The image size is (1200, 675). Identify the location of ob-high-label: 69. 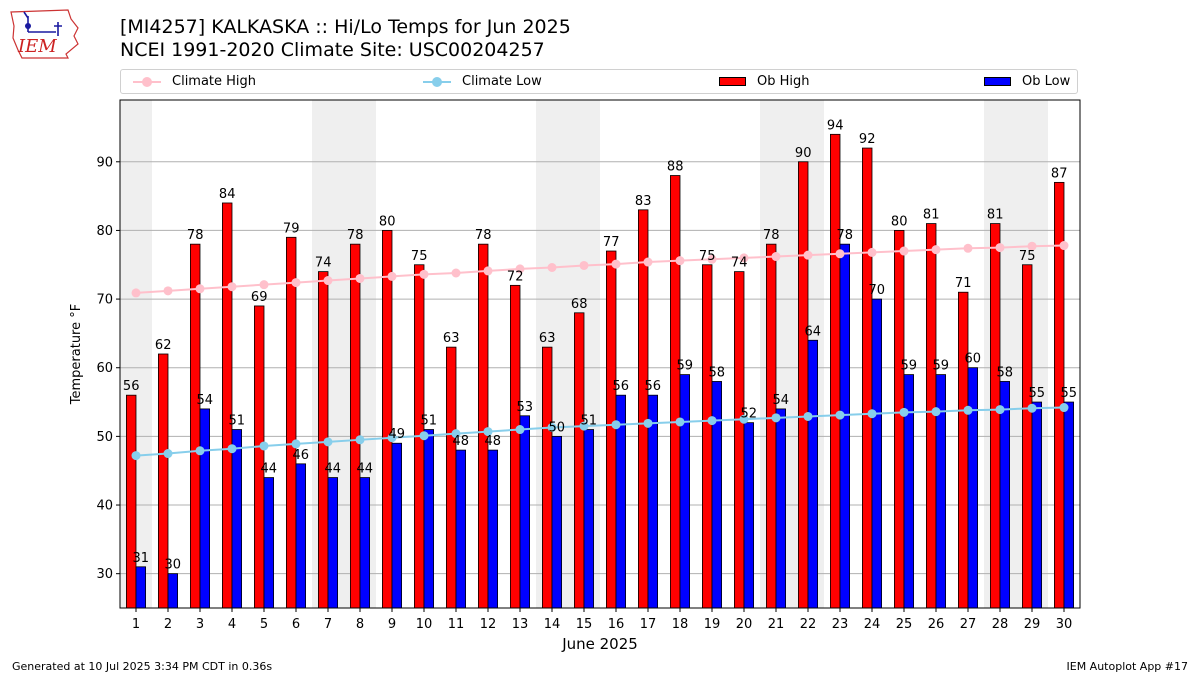
(259, 297).